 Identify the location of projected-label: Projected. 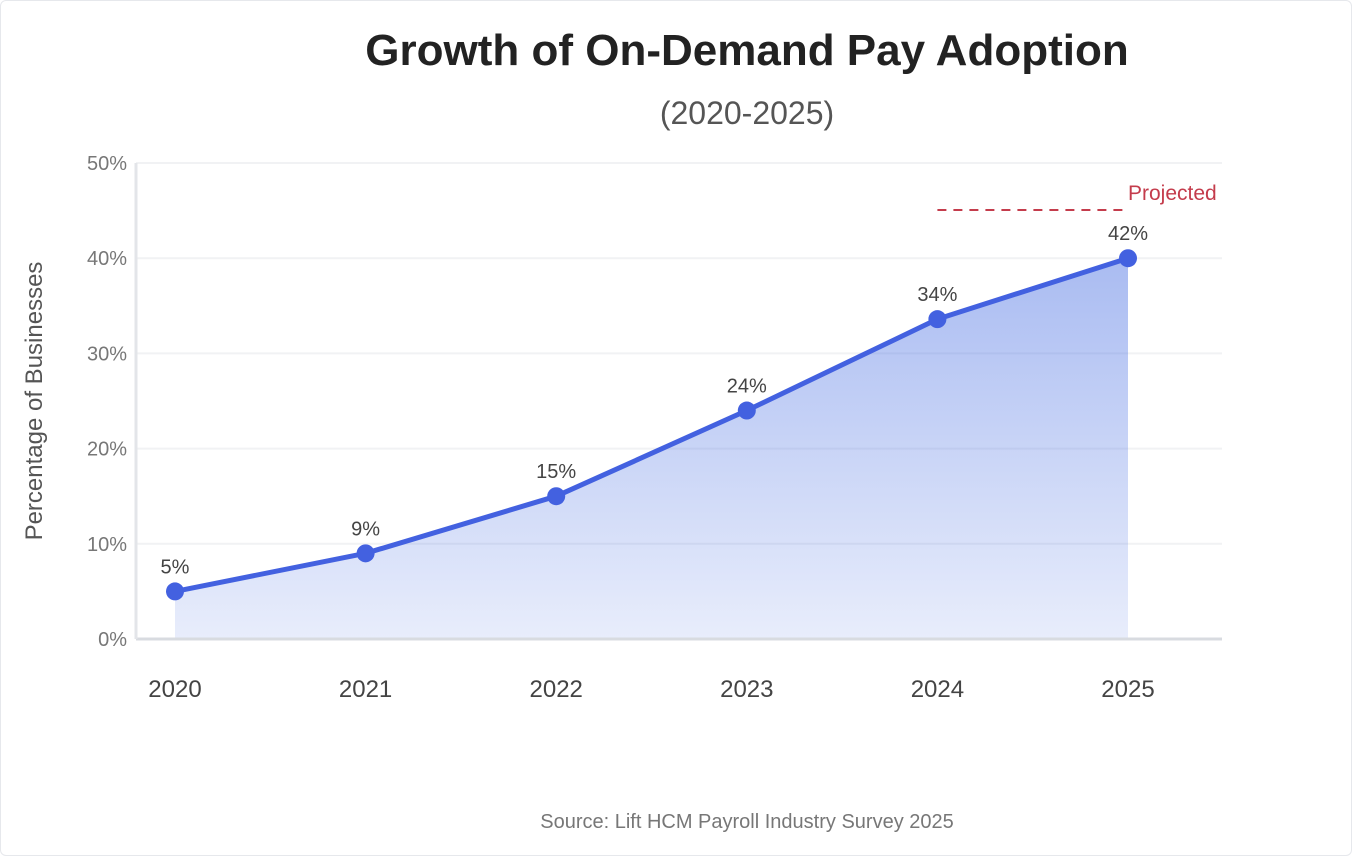
(1172, 193).